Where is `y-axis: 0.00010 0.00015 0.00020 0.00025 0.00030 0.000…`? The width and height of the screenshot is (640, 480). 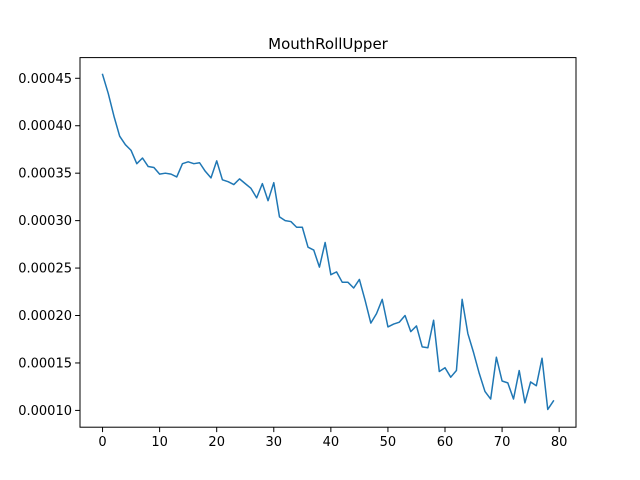
y-axis: 0.00010 0.00015 0.00020 0.00025 0.00030 0.000… is located at coordinates (49, 245).